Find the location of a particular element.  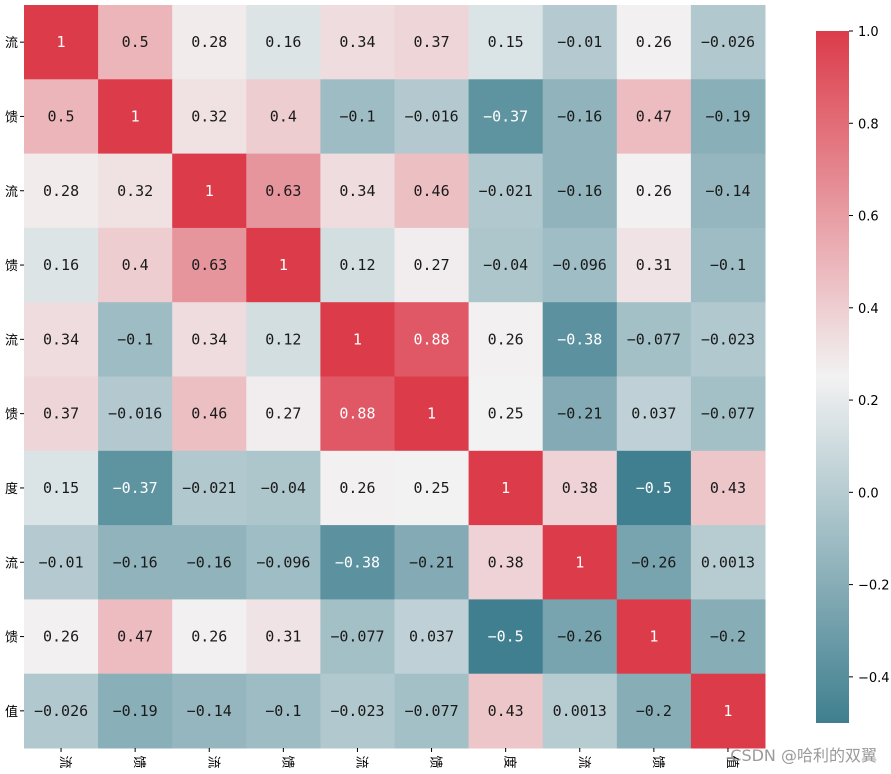

cell-value-label: −0.38 is located at coordinates (579, 339).